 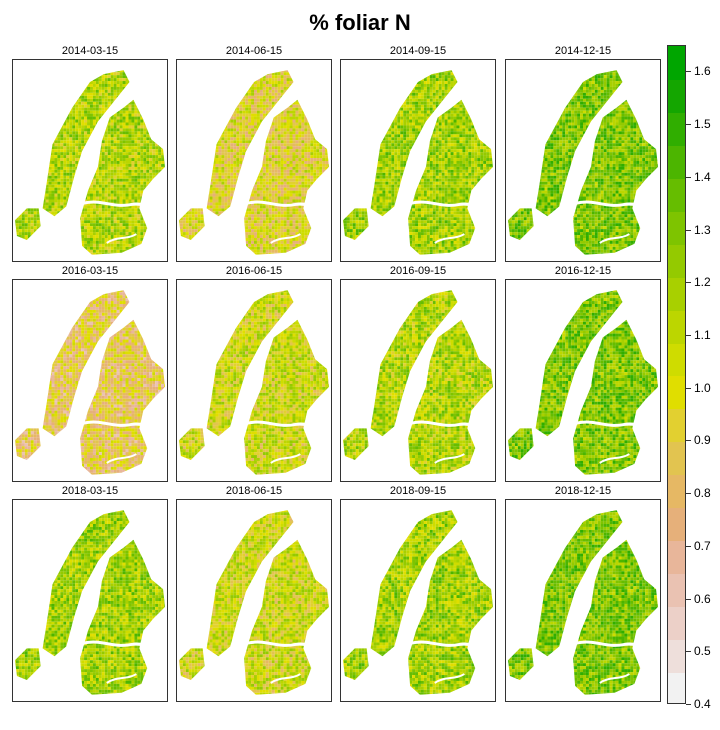 I want to click on legend-tick-label: 1.5, so click(x=702, y=124).